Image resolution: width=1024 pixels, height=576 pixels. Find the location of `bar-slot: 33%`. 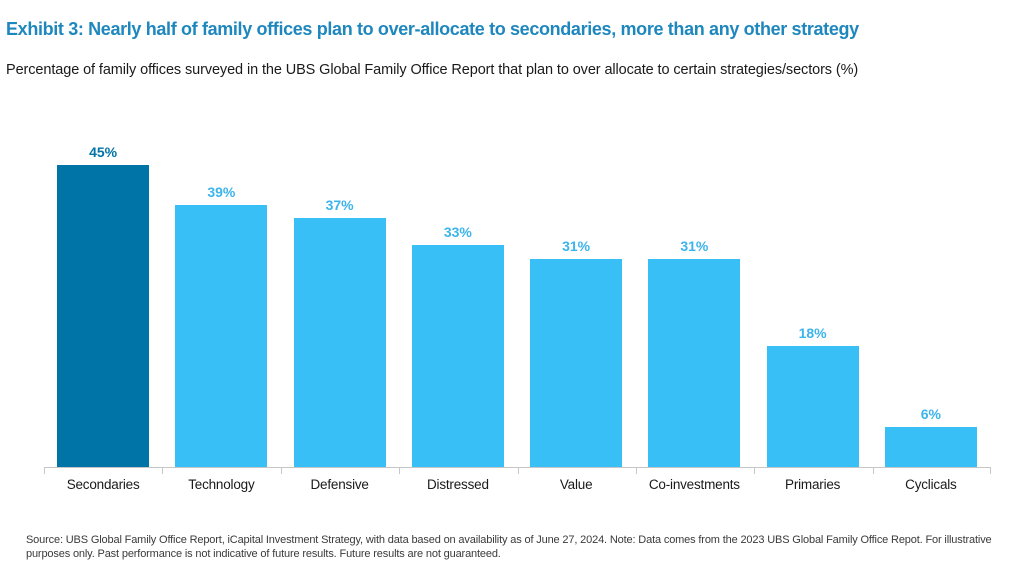

bar-slot: 33% is located at coordinates (458, 293).